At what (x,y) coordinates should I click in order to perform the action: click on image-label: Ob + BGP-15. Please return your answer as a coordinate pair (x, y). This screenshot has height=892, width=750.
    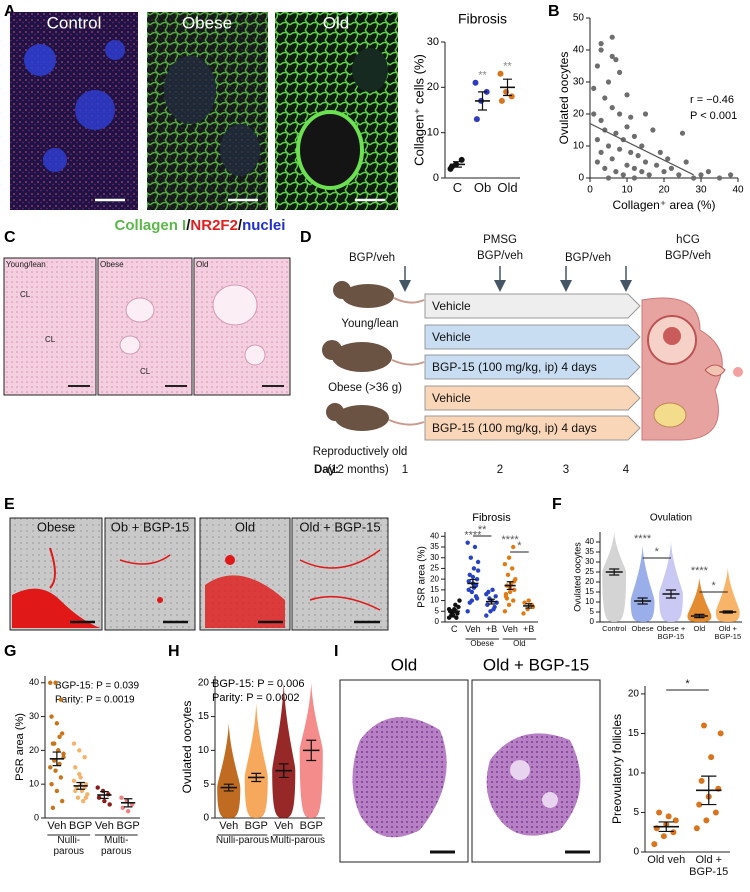
    Looking at the image, I should click on (150, 526).